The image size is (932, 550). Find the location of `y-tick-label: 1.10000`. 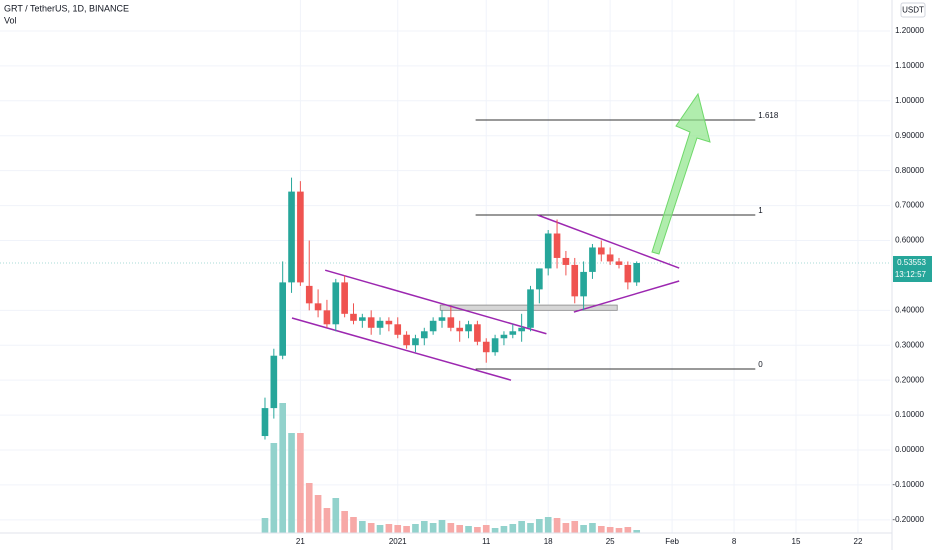

y-tick-label: 1.10000 is located at coordinates (909, 65).